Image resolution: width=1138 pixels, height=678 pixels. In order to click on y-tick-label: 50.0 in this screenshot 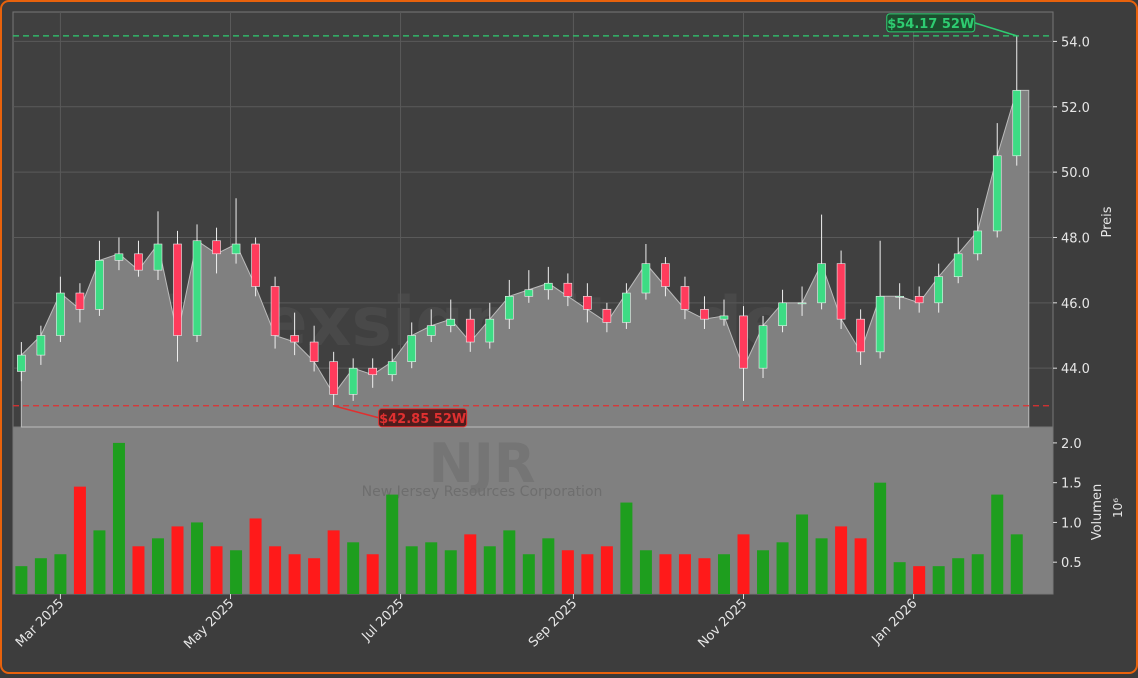, I will do `click(1075, 173)`.